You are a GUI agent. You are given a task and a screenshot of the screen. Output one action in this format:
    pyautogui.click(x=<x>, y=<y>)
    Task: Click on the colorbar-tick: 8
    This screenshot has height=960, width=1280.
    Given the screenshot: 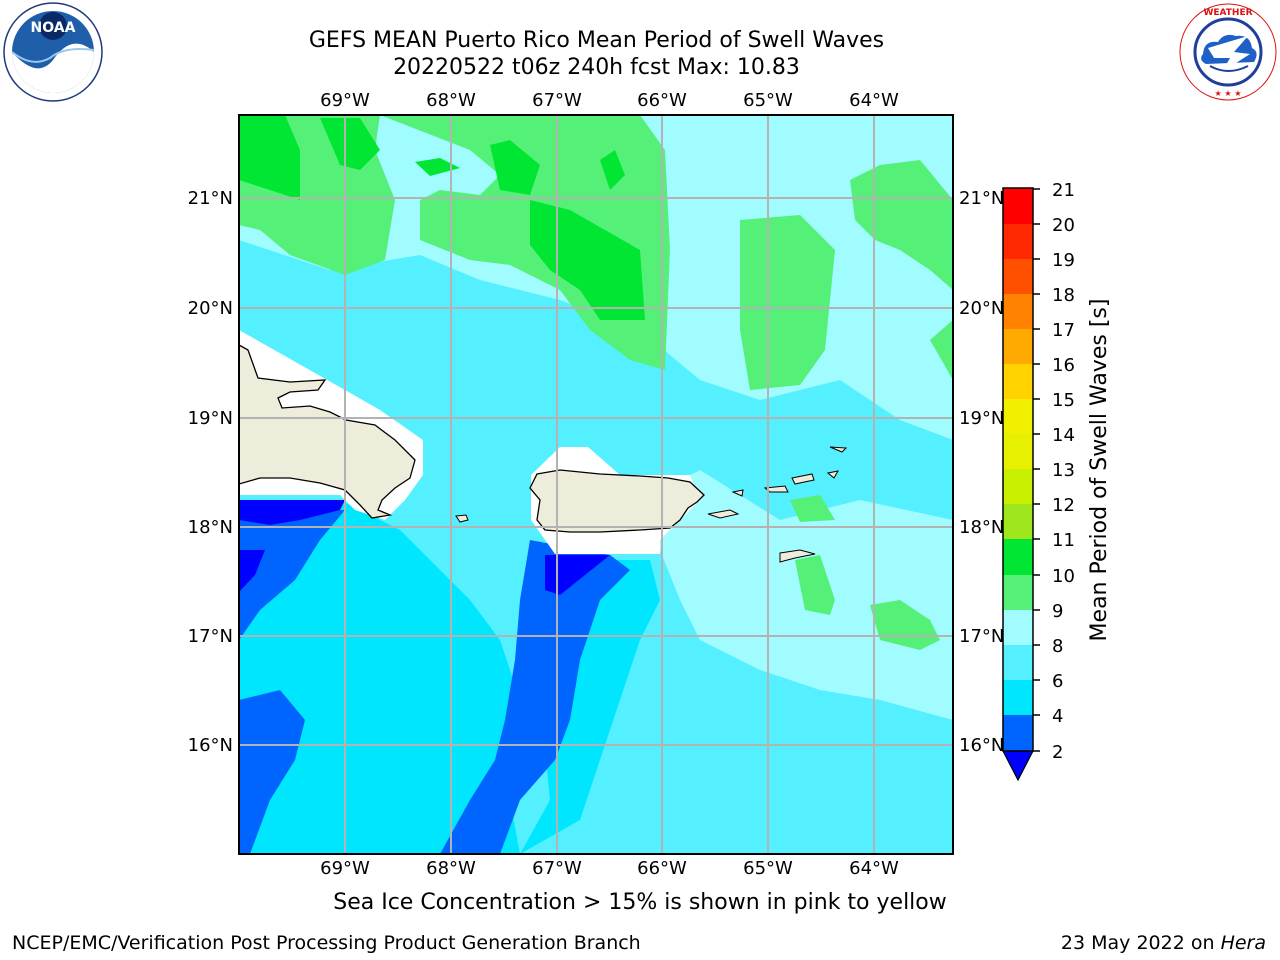 What is the action you would take?
    pyautogui.click(x=1057, y=646)
    